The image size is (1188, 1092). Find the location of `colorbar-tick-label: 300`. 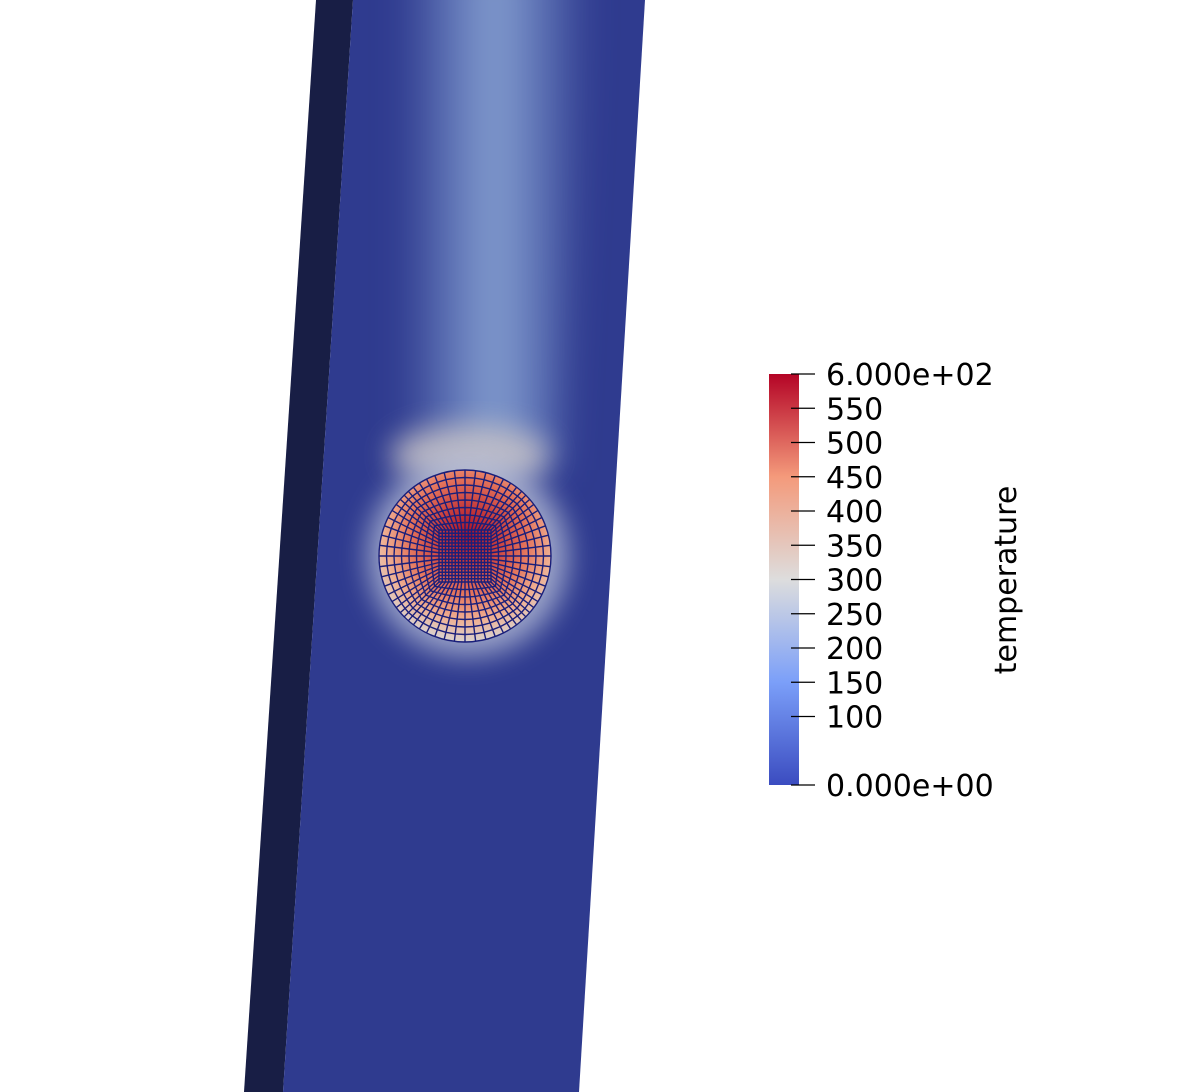

colorbar-tick-label: 300 is located at coordinates (854, 581).